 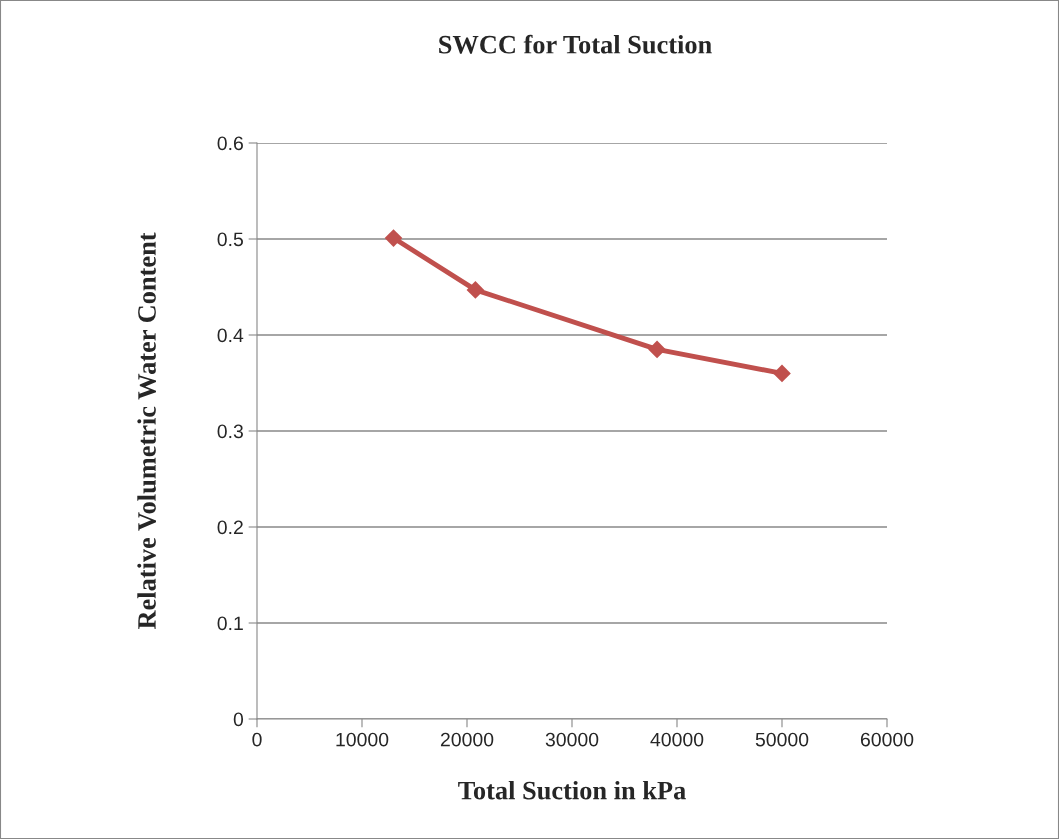 What do you see at coordinates (362, 739) in the screenshot?
I see `x-tick-label: 10000` at bounding box center [362, 739].